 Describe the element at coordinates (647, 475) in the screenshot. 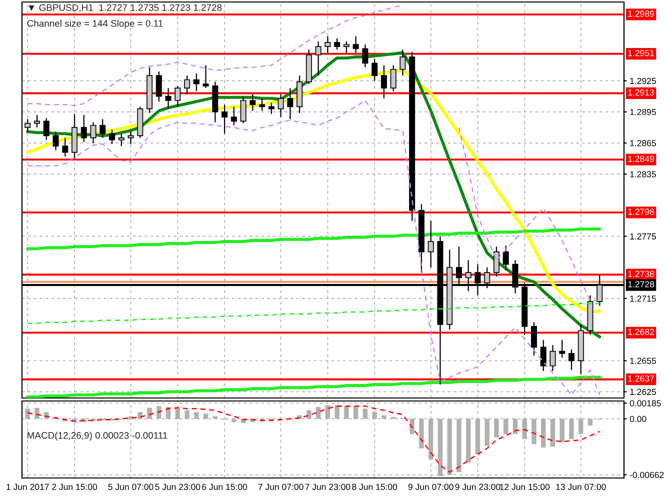

I see `y-tick-label: -0.00662` at that location.